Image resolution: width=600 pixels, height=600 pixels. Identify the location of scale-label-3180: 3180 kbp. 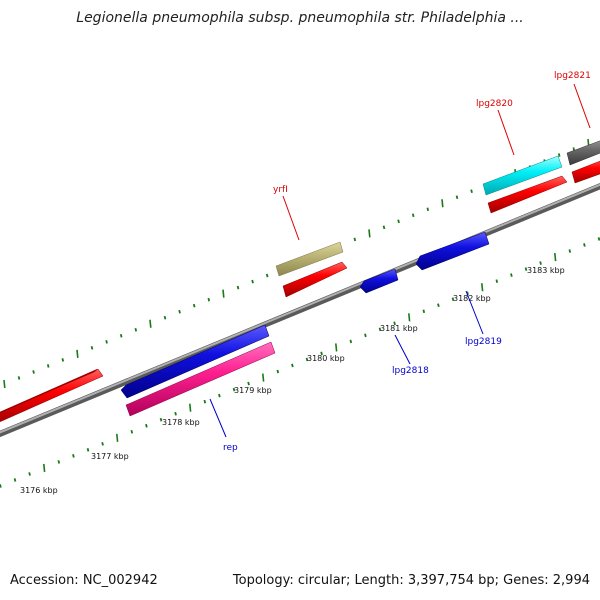
(326, 358).